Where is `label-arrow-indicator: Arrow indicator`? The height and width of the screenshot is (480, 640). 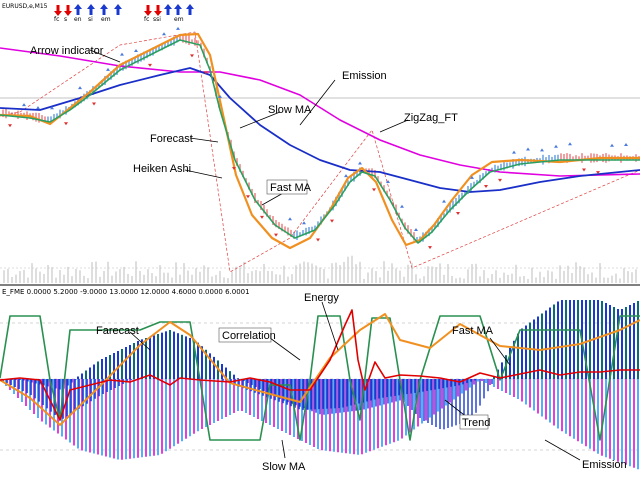 label-arrow-indicator: Arrow indicator is located at coordinates (67, 51).